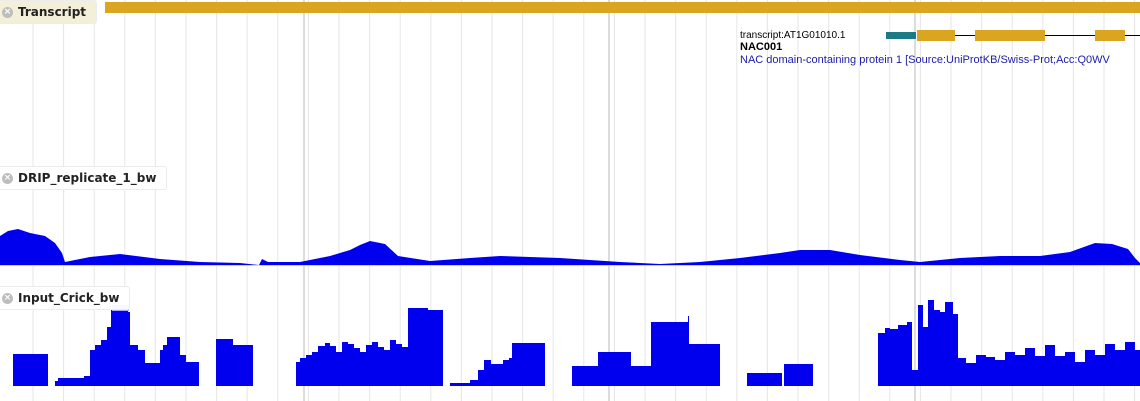  I want to click on transcript-track-banner, so click(622, 7).